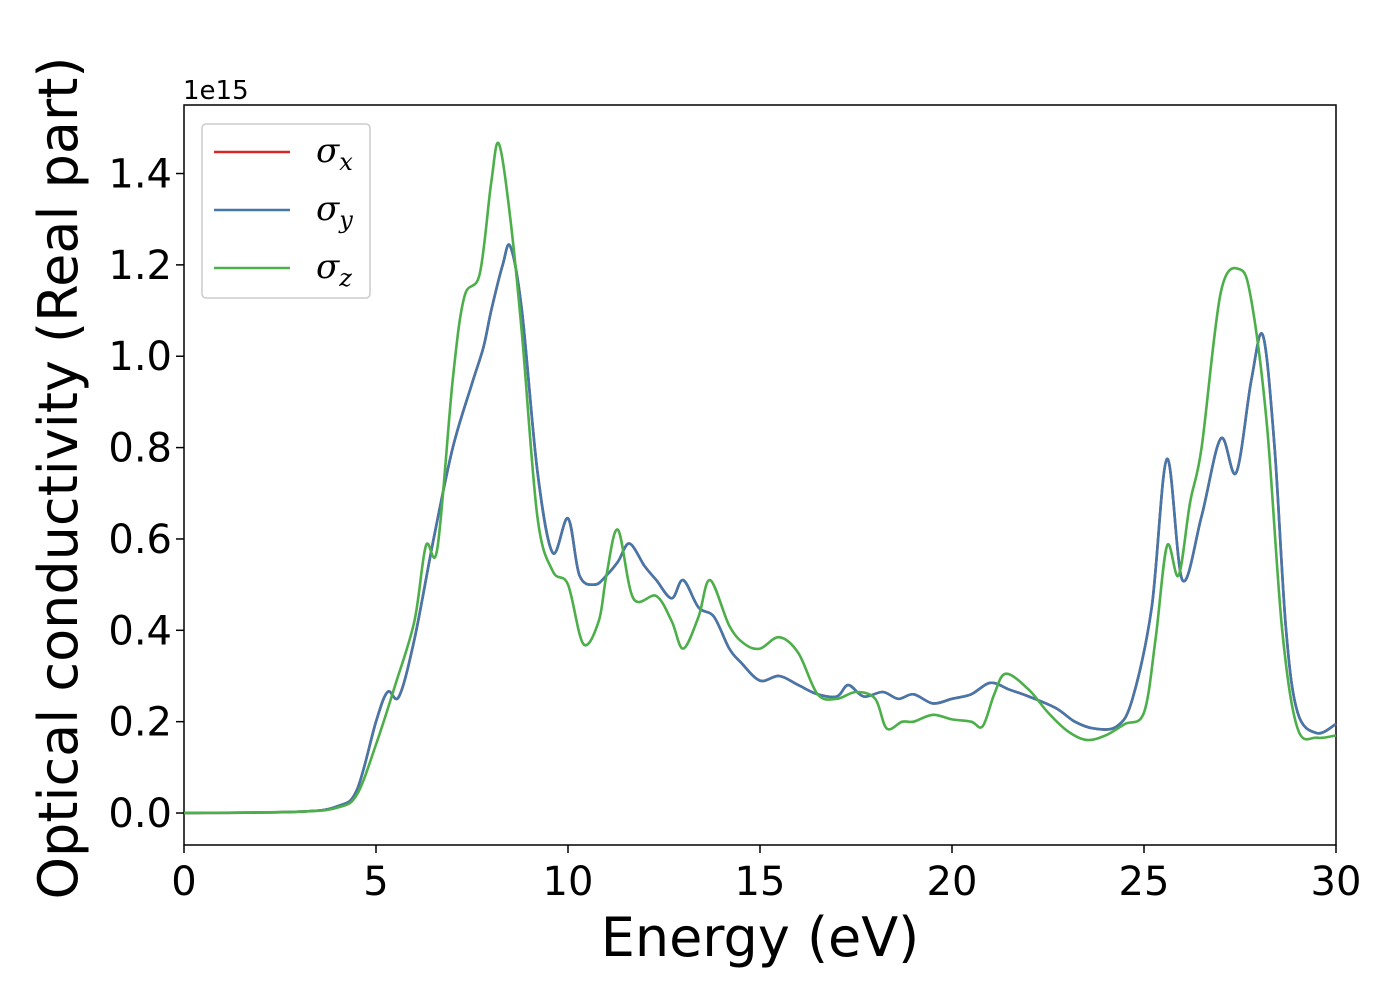  Describe the element at coordinates (1336, 882) in the screenshot. I see `x-tick-label: 30` at that location.